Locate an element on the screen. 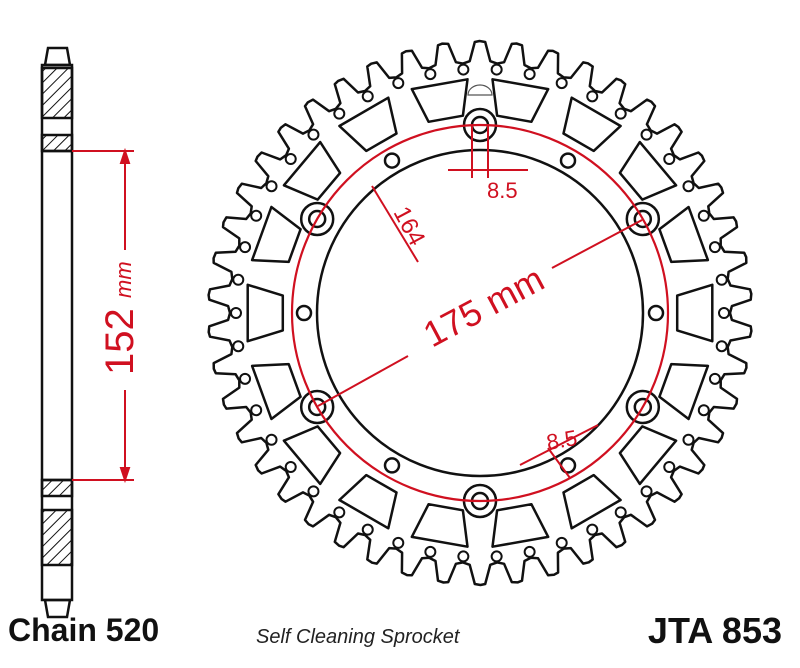 The image size is (800, 668). sun-mark-icon is located at coordinates (480, 90).